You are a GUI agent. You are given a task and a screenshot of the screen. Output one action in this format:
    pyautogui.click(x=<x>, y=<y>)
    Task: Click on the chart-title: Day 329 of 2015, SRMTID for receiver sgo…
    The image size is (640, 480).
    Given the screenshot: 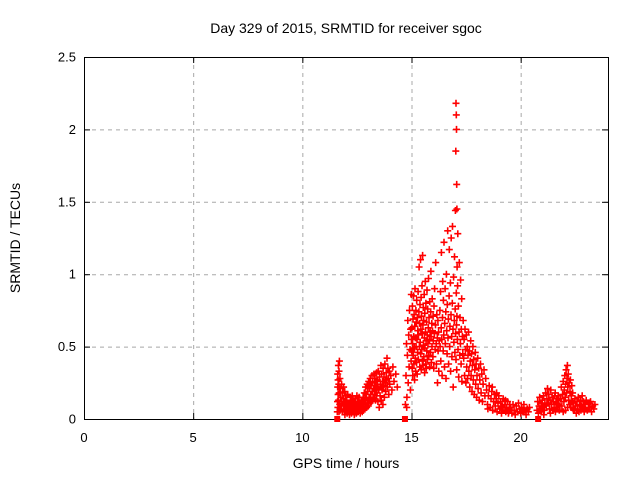 What is the action you would take?
    pyautogui.click(x=346, y=28)
    